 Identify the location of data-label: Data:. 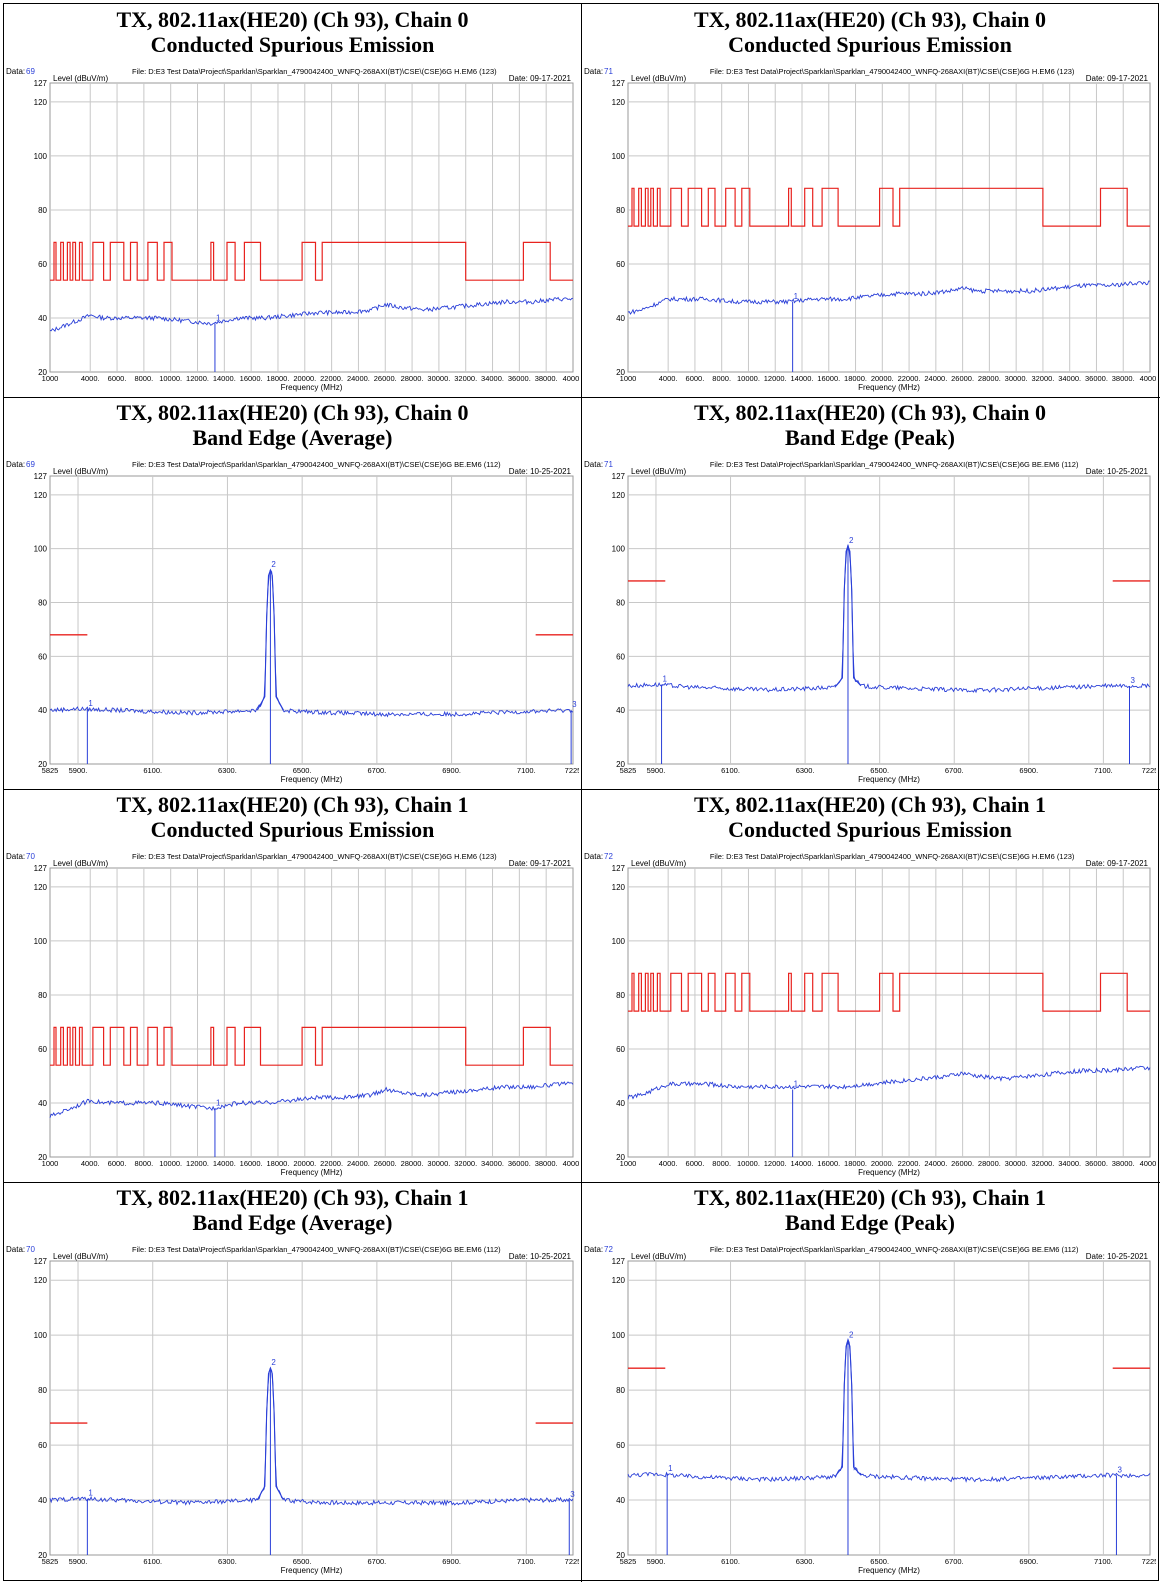
(15, 71).